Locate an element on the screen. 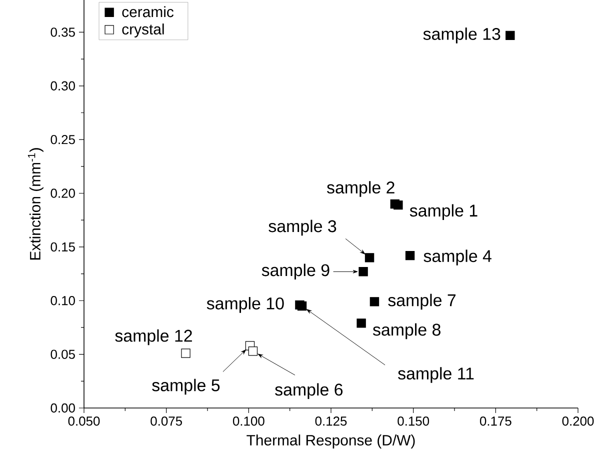  annotation: sample 13 is located at coordinates (461, 36).